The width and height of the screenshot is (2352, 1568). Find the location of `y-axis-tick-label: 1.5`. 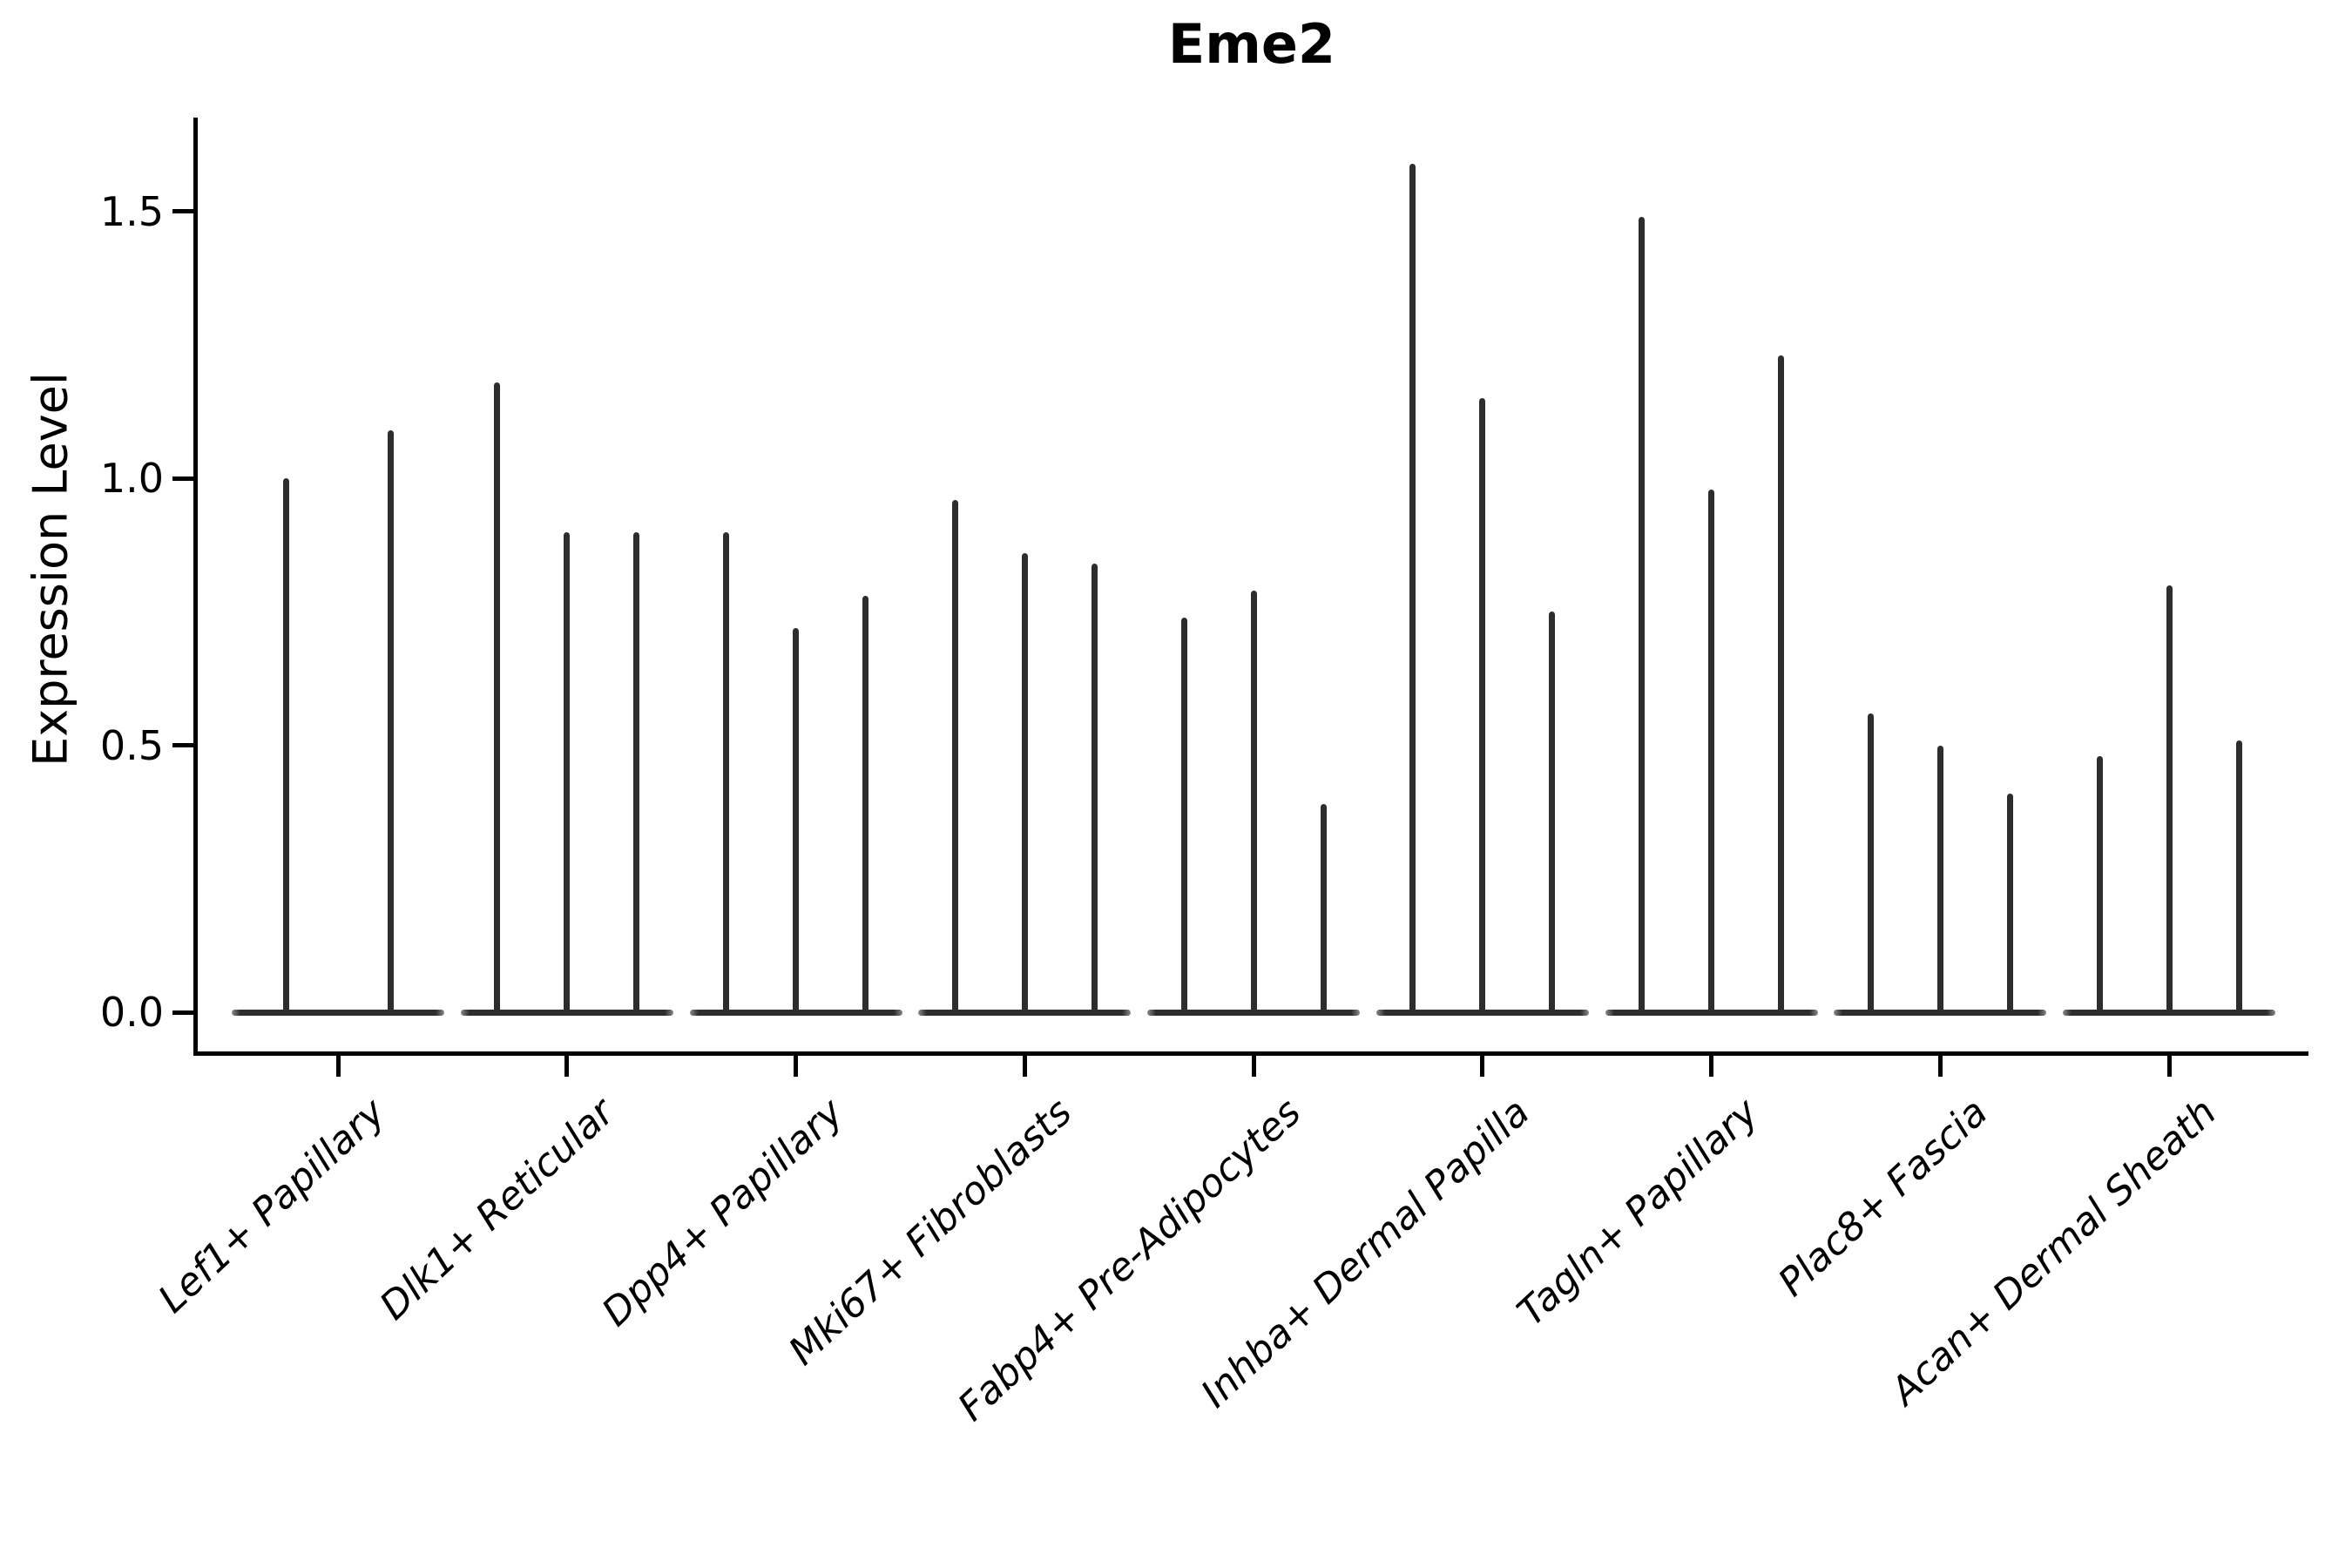

y-axis-tick-label: 1.5 is located at coordinates (131, 211).